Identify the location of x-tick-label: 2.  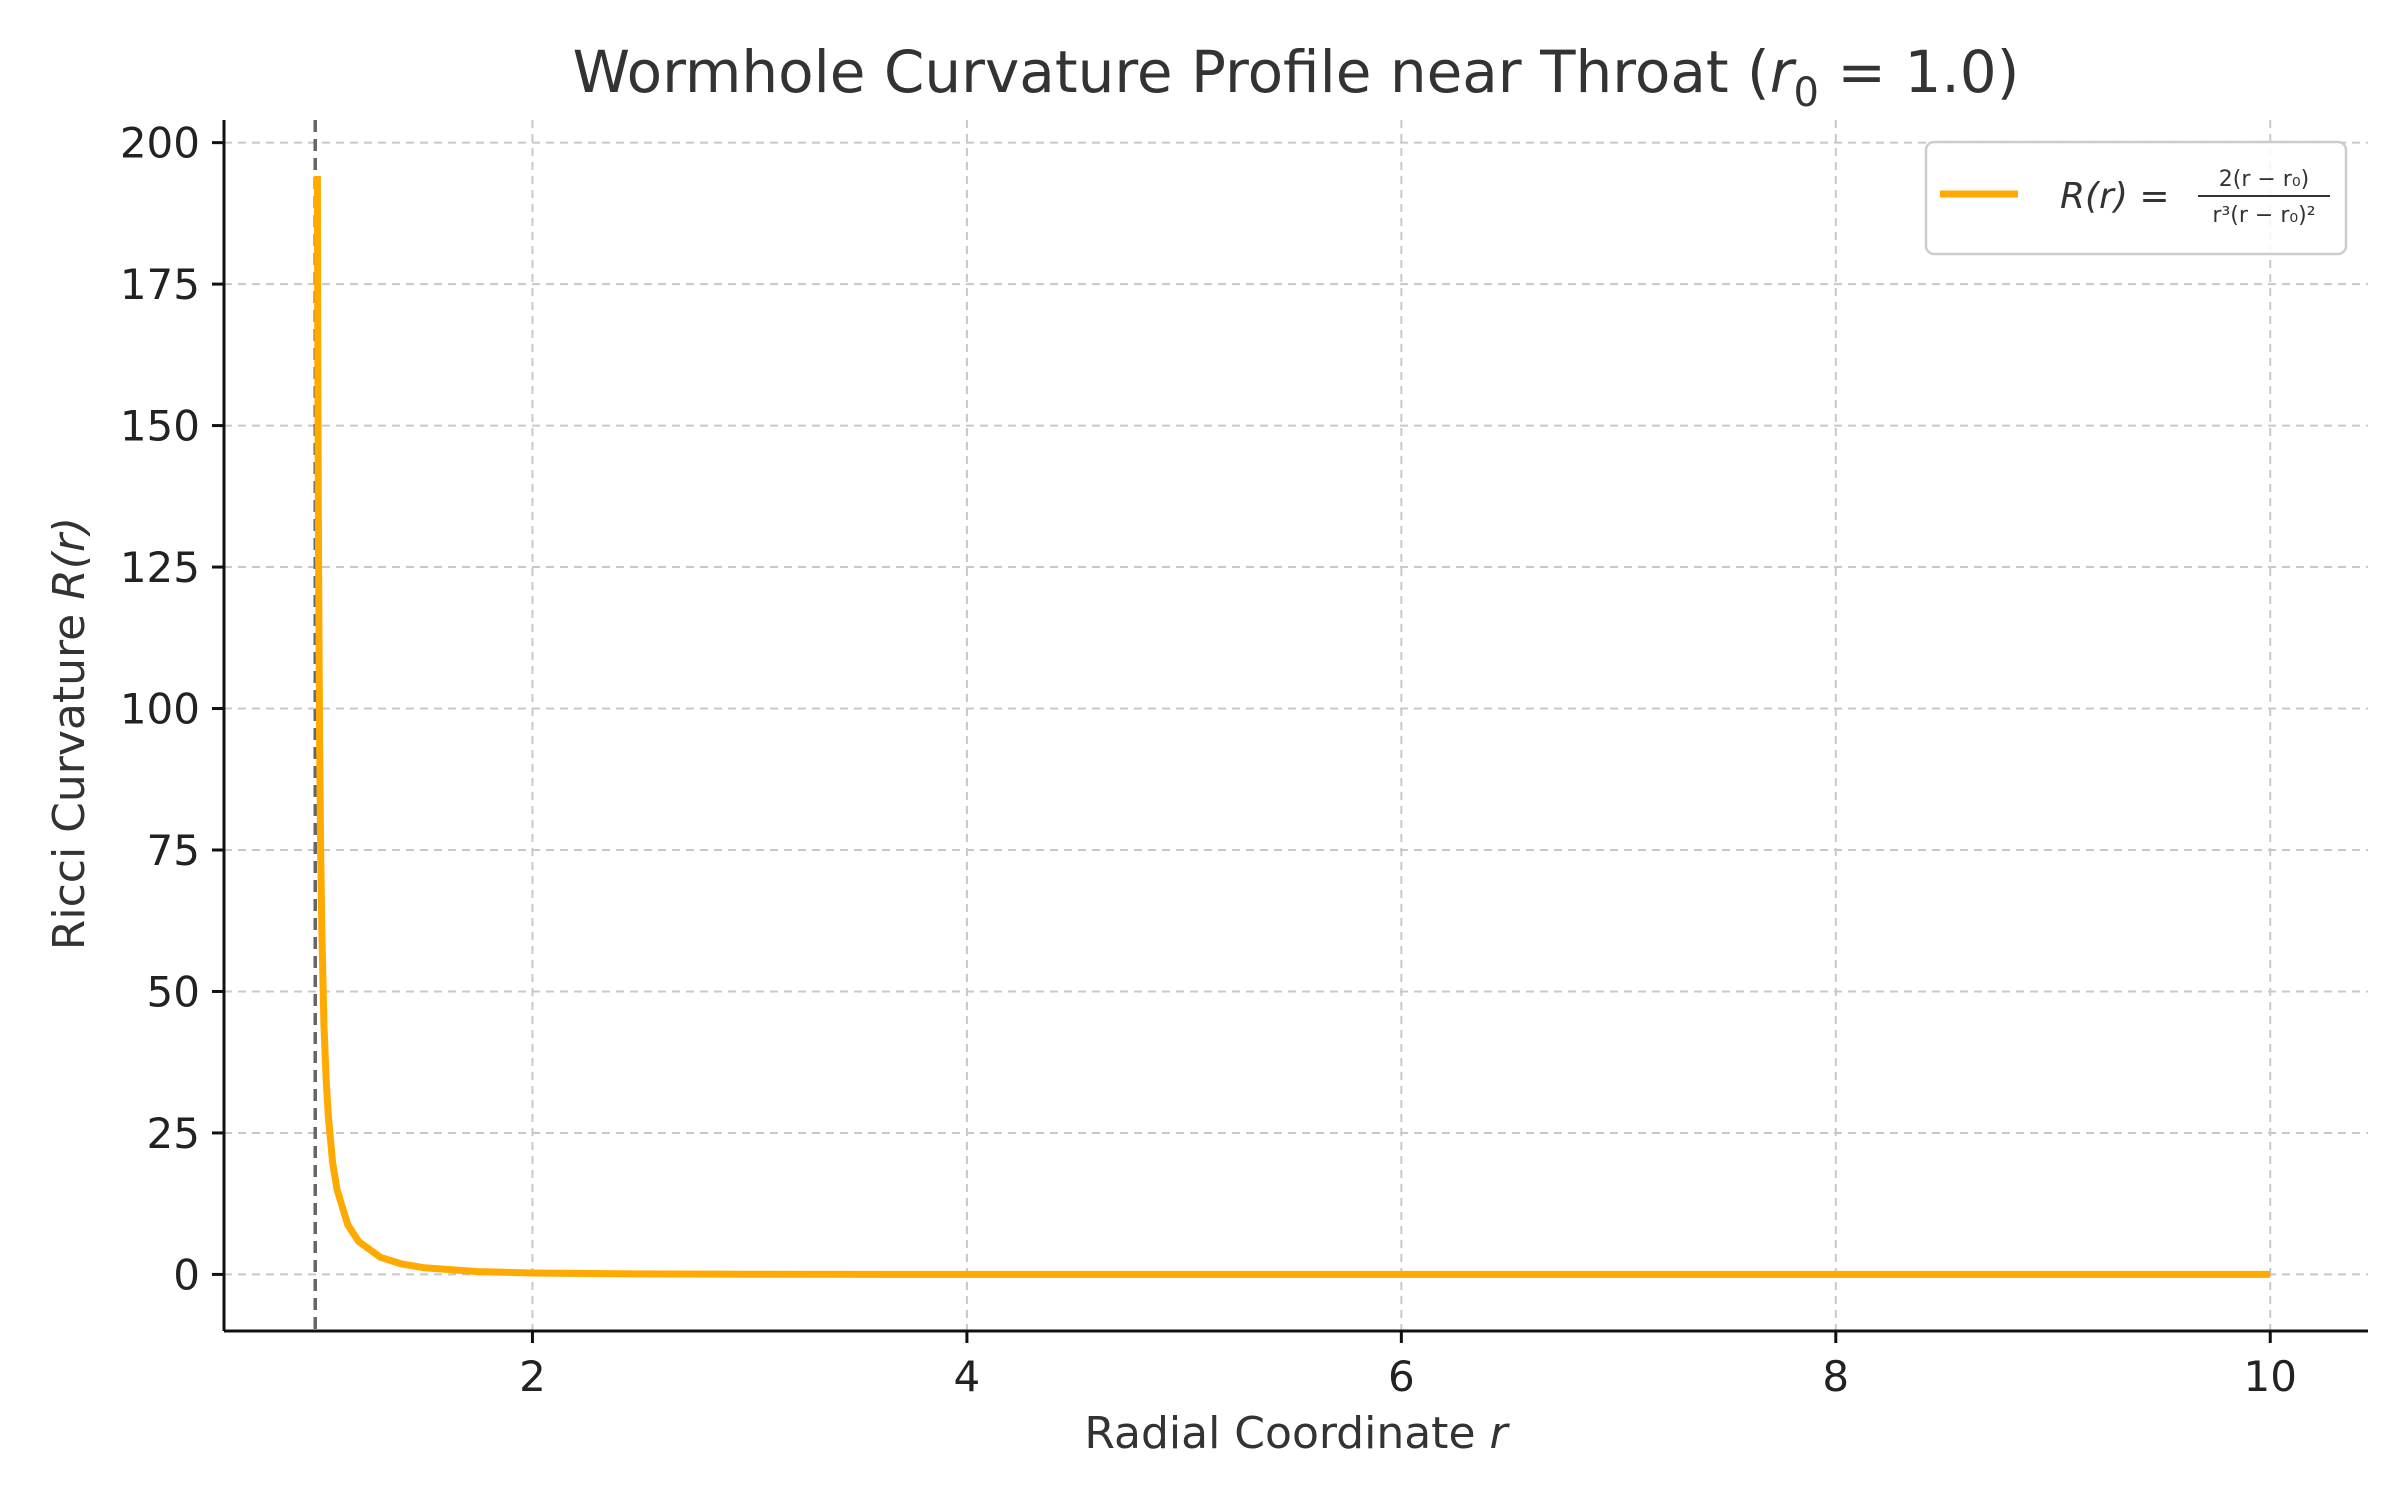
(532, 1376).